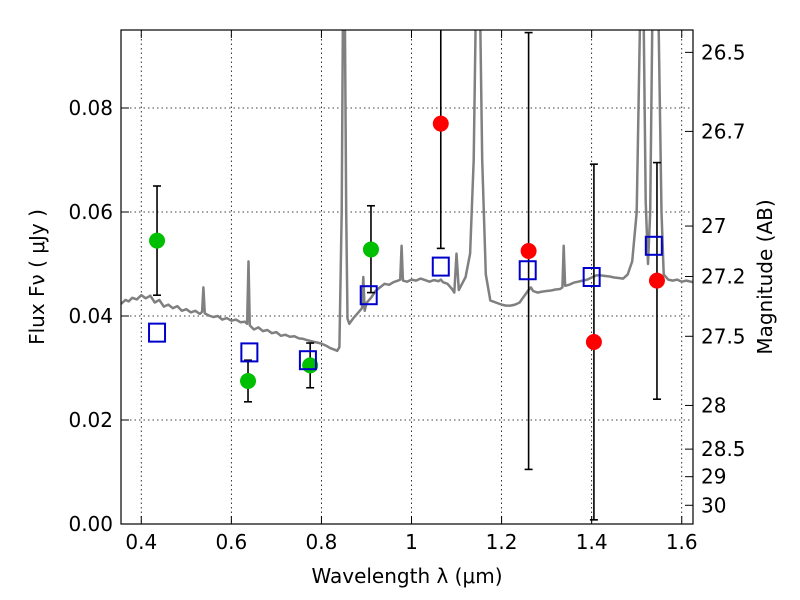 The height and width of the screenshot is (600, 800). Describe the element at coordinates (723, 276) in the screenshot. I see `mag-tick-label: 27.2` at that location.